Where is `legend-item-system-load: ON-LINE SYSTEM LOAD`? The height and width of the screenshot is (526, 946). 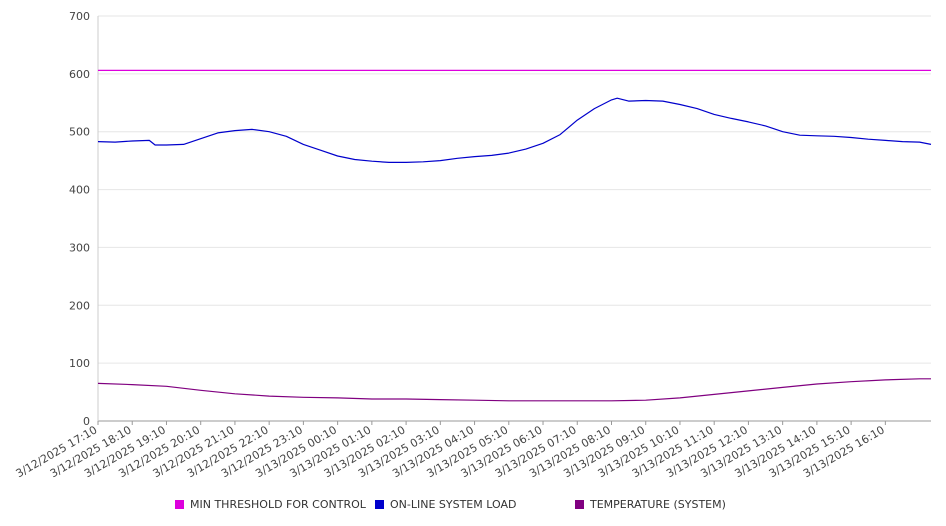 legend-item-system-load: ON-LINE SYSTEM LOAD is located at coordinates (445, 504).